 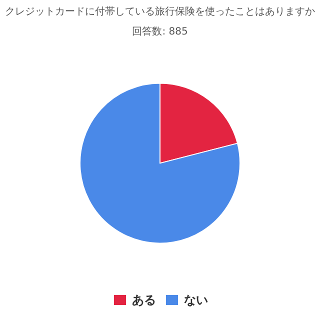 What do you see at coordinates (160, 12) in the screenshot?
I see `chart-title: クレジットカードに付帯している旅行保険を使ったことはありますか` at bounding box center [160, 12].